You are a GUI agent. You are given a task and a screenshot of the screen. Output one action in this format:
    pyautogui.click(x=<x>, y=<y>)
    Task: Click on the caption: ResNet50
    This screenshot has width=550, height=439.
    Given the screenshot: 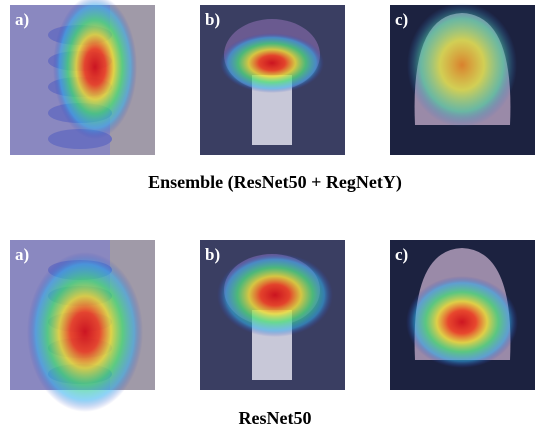 What is the action you would take?
    pyautogui.click(x=275, y=418)
    